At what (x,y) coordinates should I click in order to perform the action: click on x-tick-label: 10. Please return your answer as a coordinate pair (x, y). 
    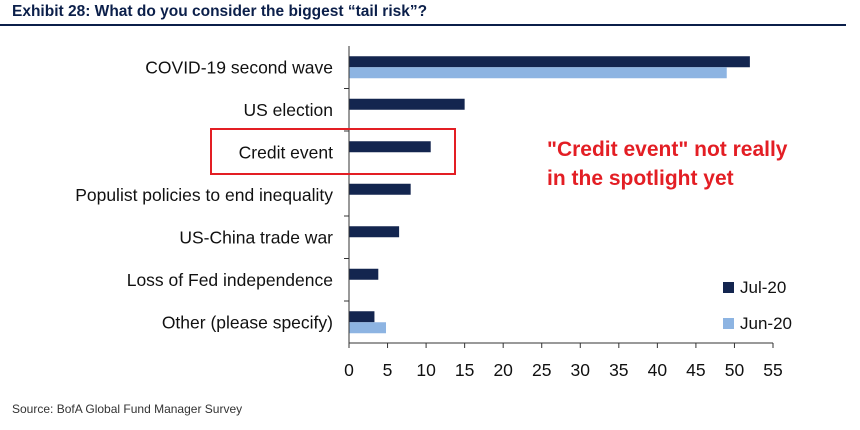
    Looking at the image, I should click on (426, 370).